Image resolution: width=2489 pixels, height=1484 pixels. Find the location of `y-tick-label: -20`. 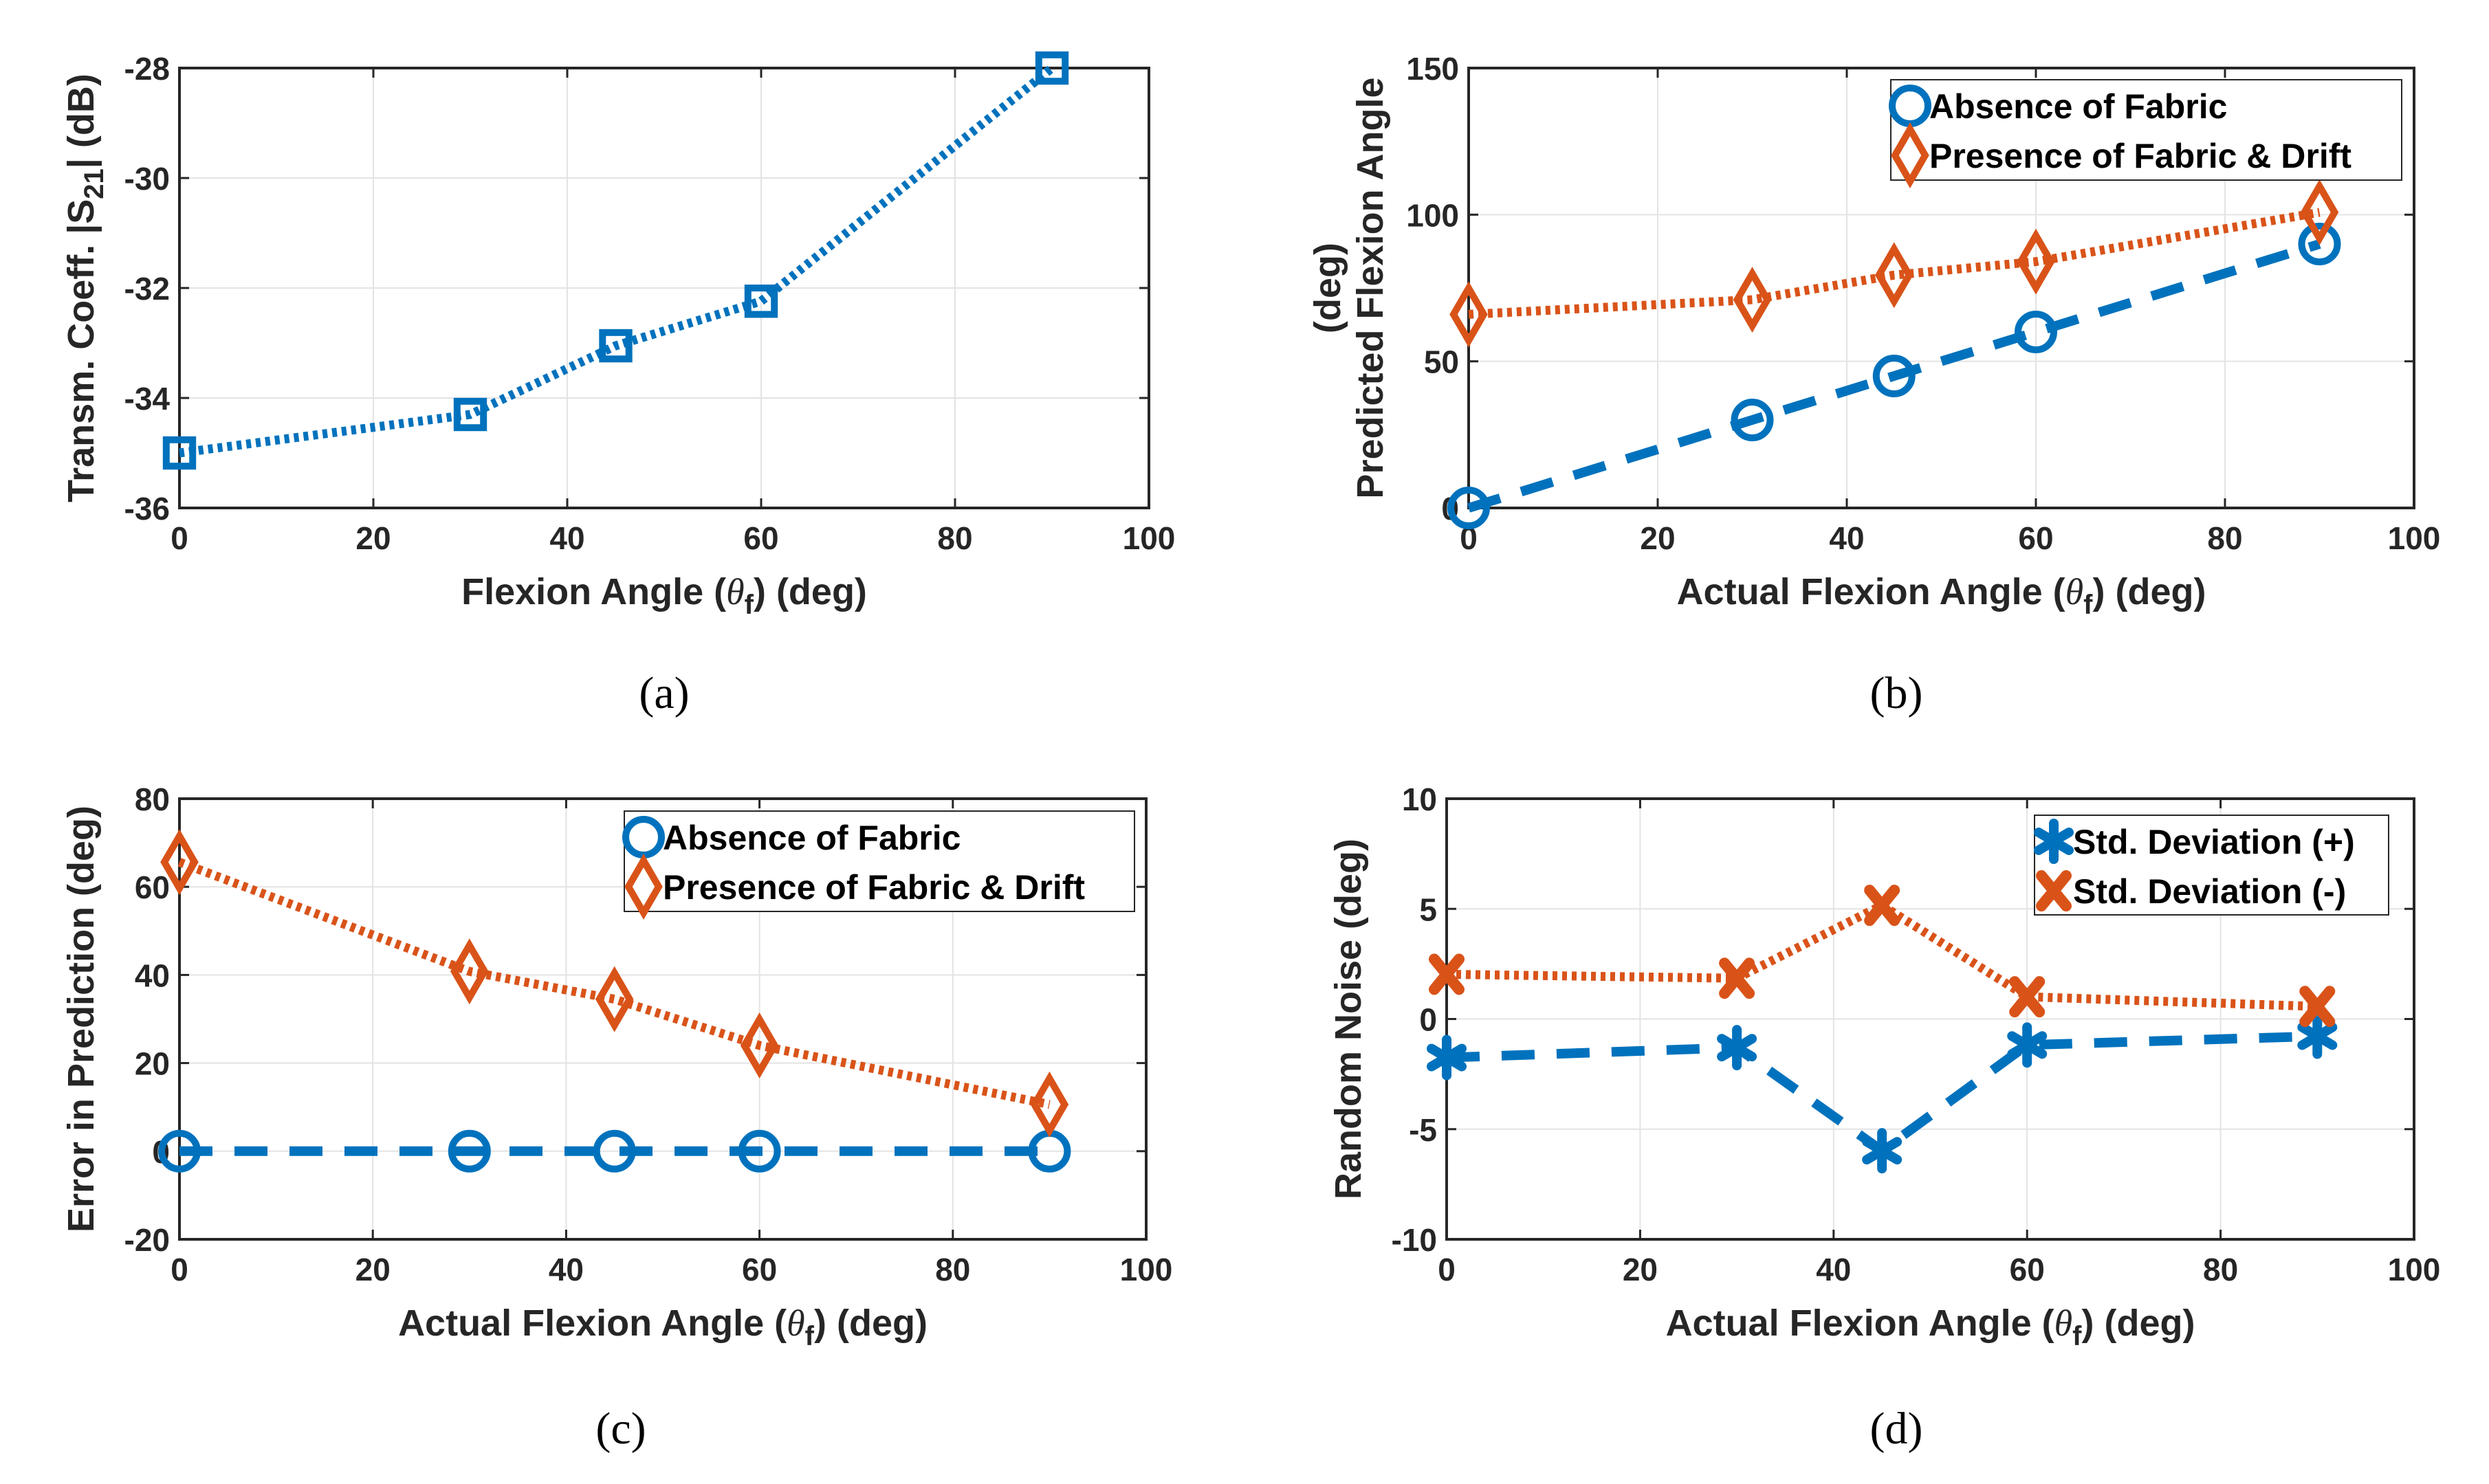

y-tick-label: -20 is located at coordinates (147, 1240).